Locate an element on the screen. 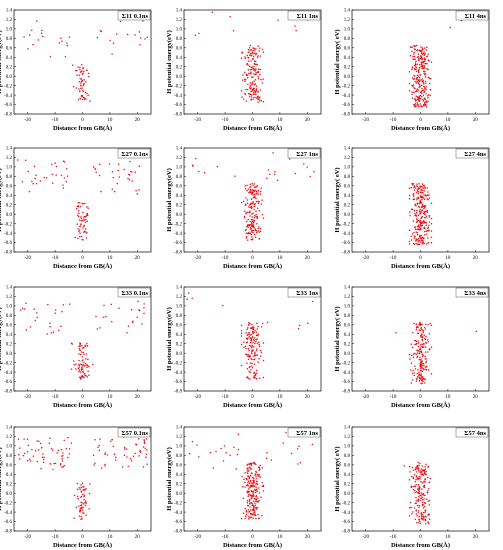 The image size is (503, 550). y-tick-label: 0.6 is located at coordinates (179, 187).